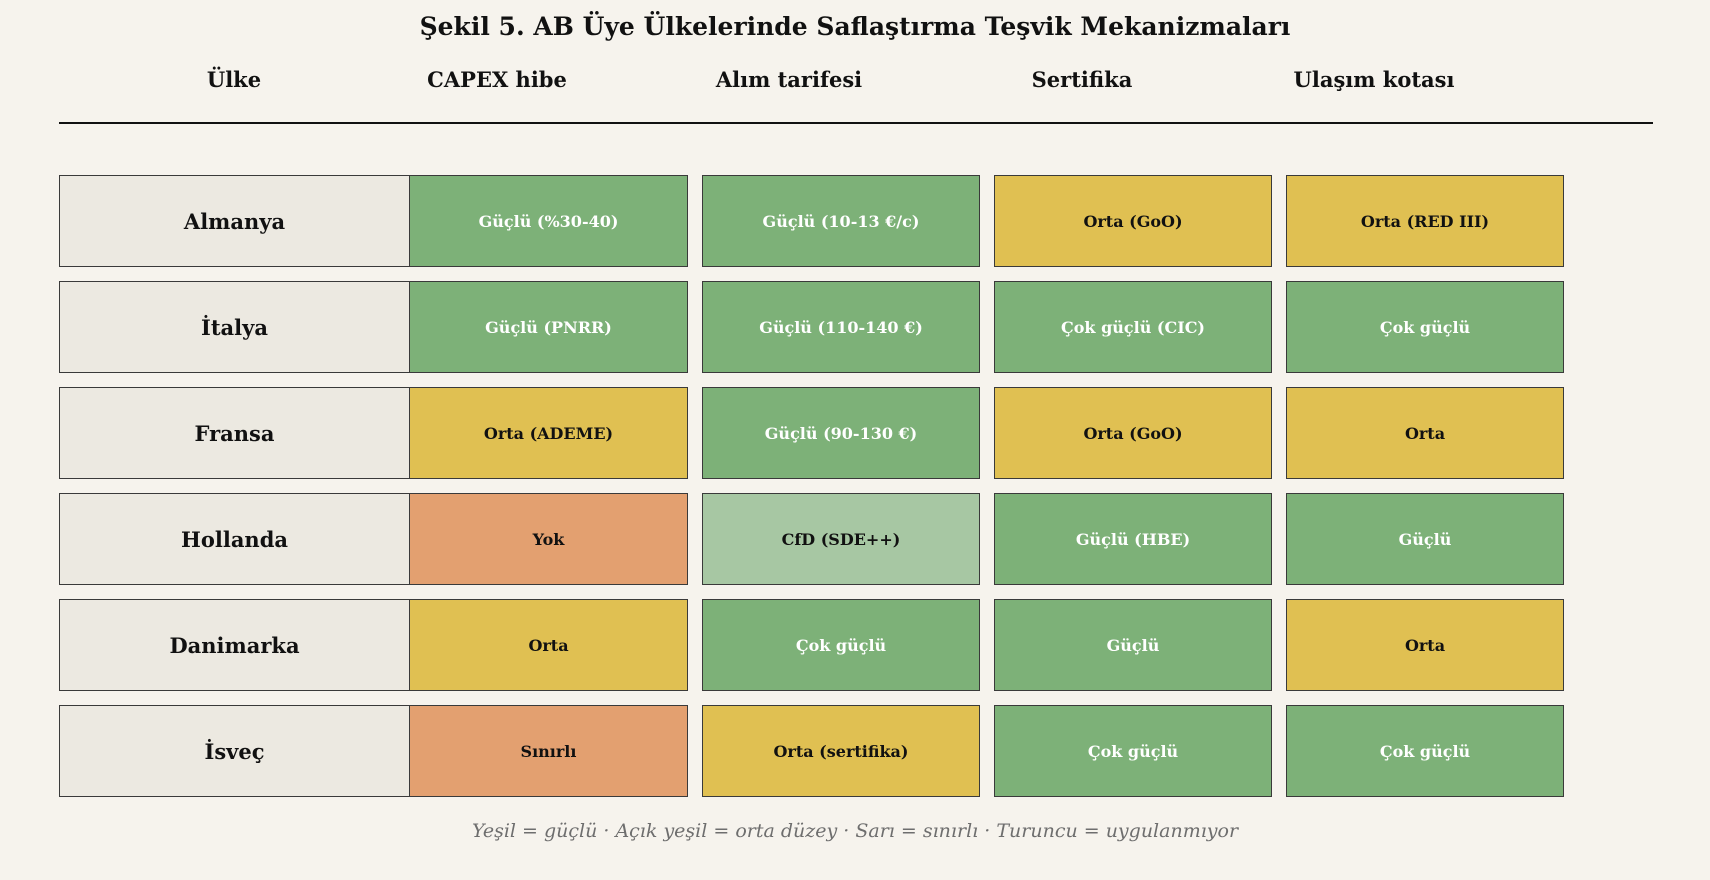  Describe the element at coordinates (841, 221) in the screenshot. I see `incentive-cell: Güçlü (10-13 €/c)` at that location.